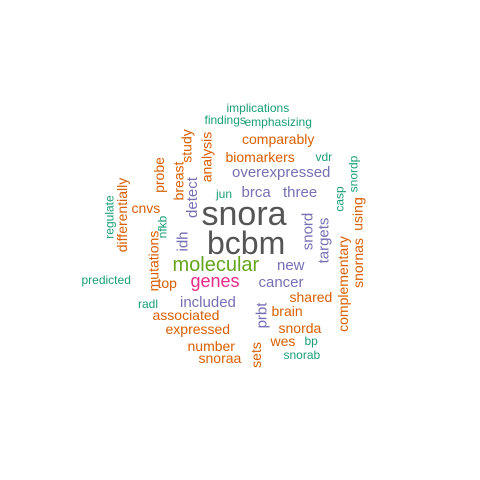  Describe the element at coordinates (342, 284) in the screenshot. I see `word-complementary: complementary` at that location.